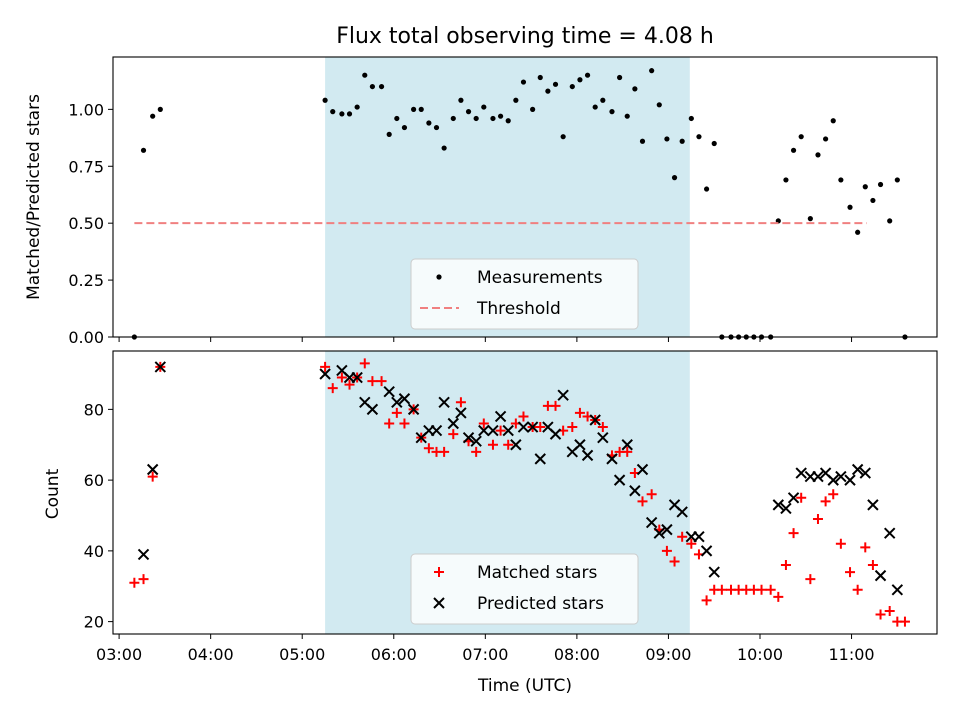 This screenshot has height=724, width=960. Describe the element at coordinates (94, 409) in the screenshot. I see `y-tick-label: 80` at that location.